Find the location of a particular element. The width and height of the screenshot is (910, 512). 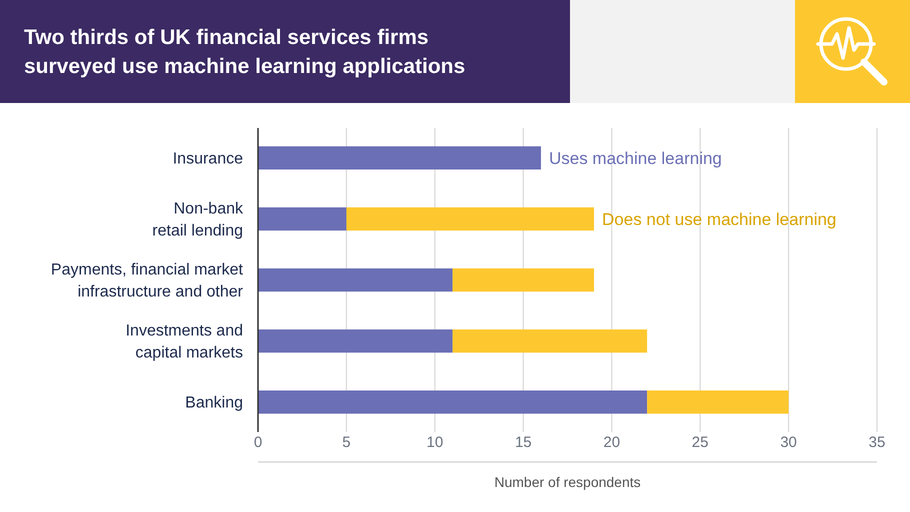

x-tick-label: 15 is located at coordinates (523, 442).